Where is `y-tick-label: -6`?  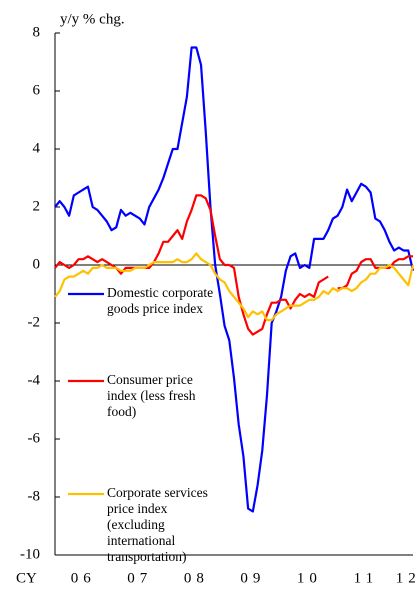 y-tick-label: -6 is located at coordinates (34, 438).